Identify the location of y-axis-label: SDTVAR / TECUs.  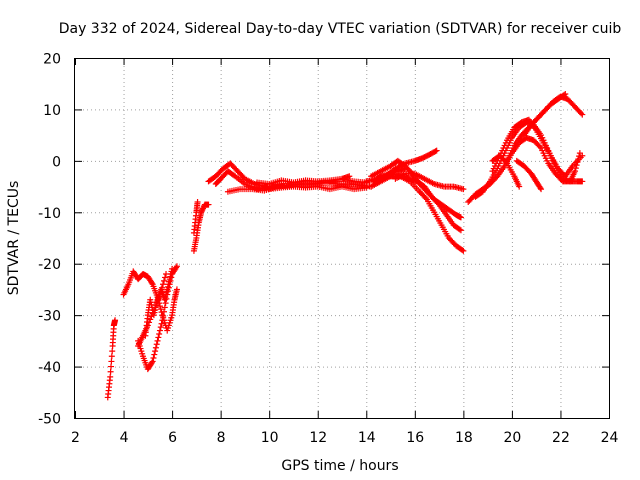
(14, 238).